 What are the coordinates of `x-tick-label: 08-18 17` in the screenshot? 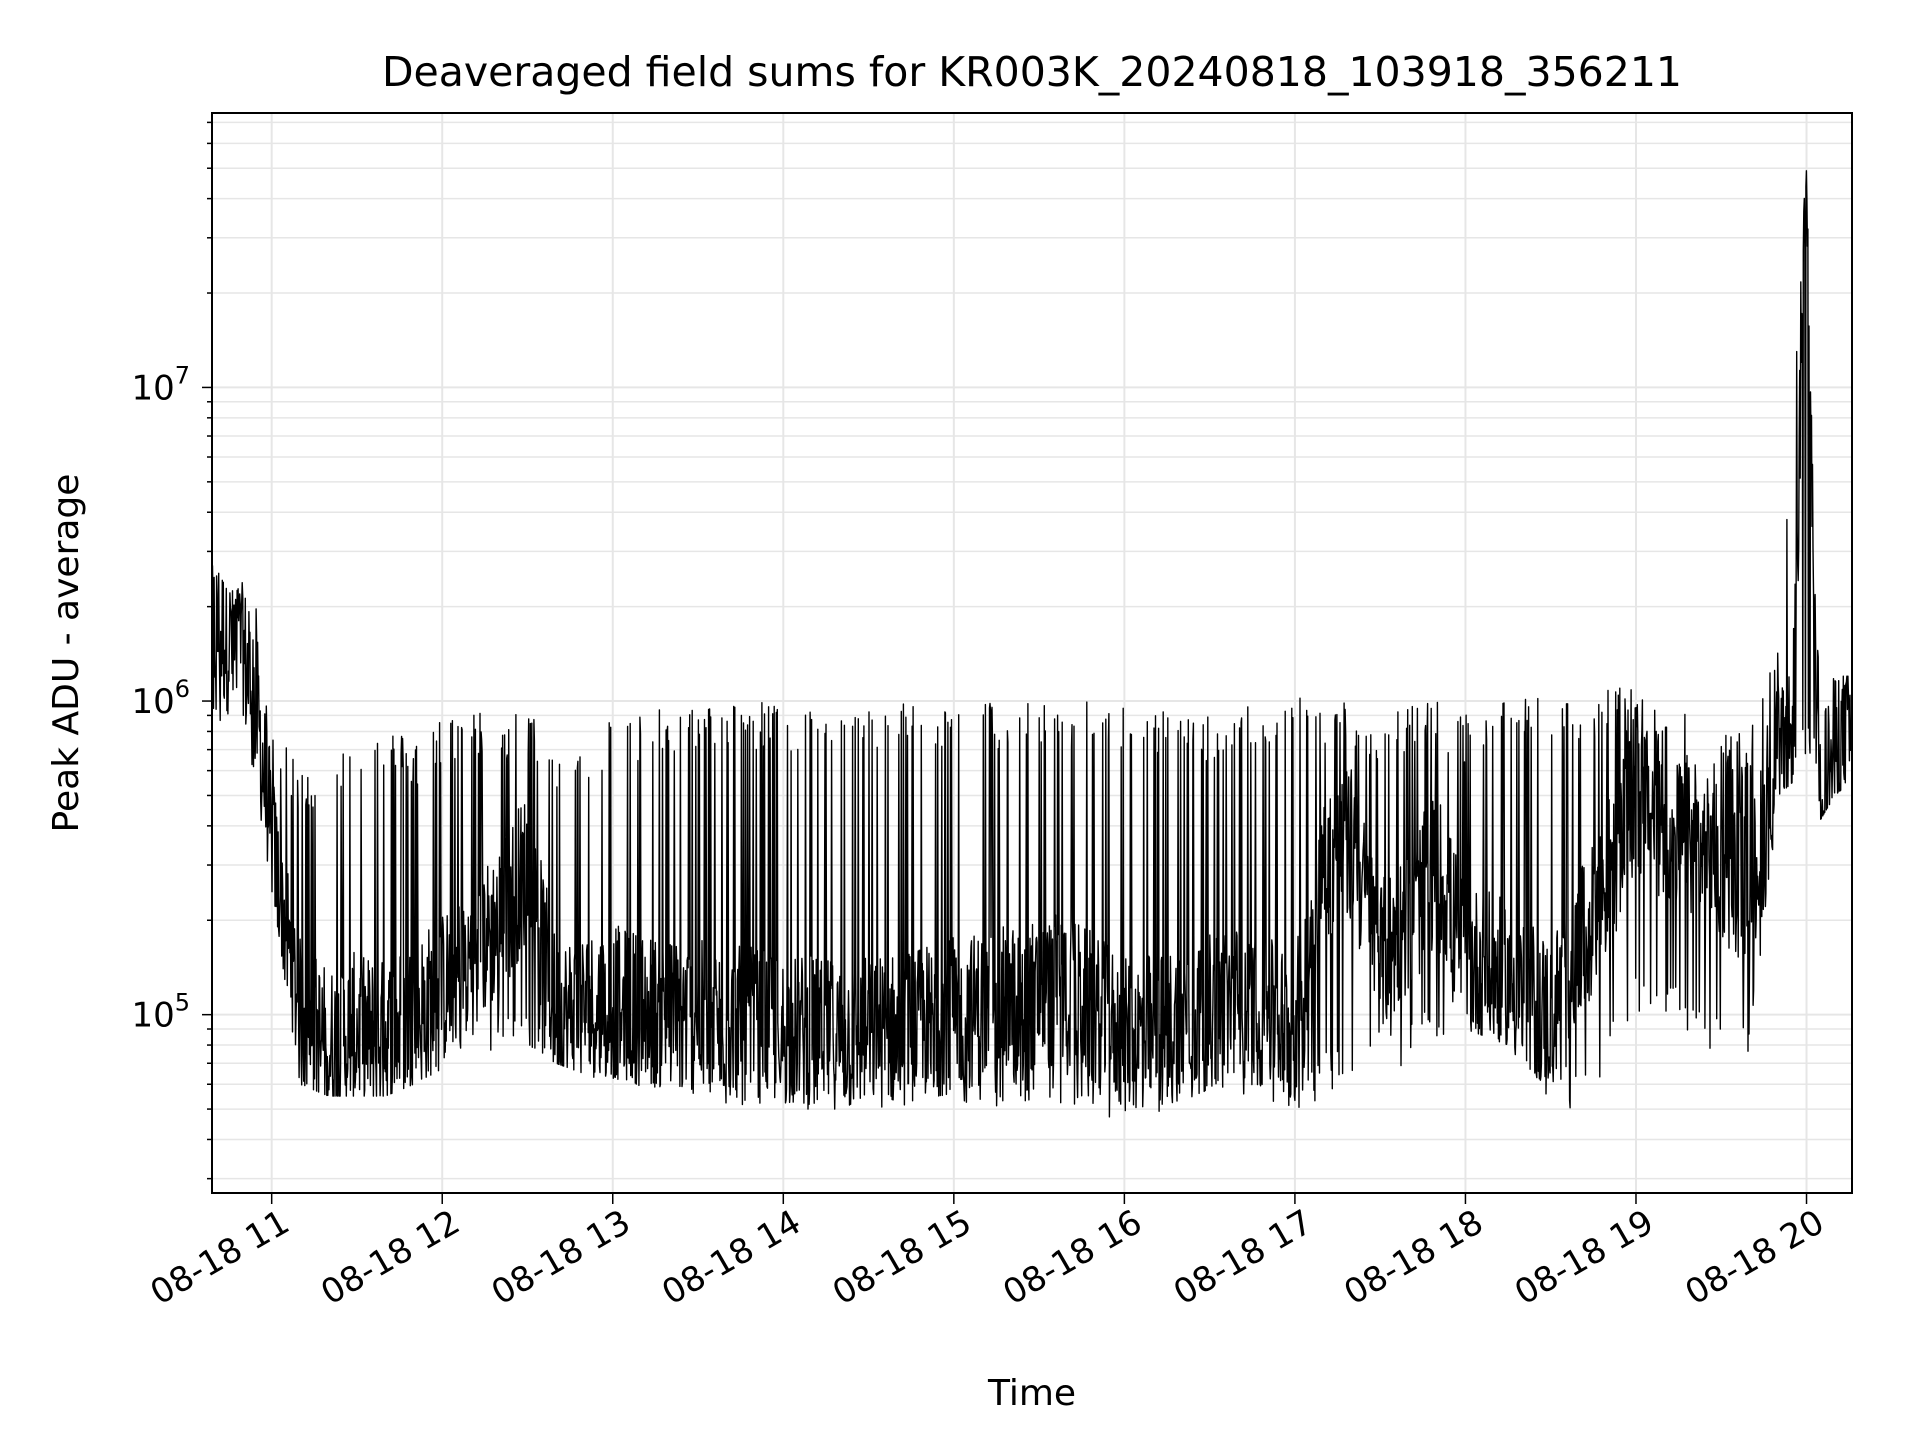 It's located at (1243, 1257).